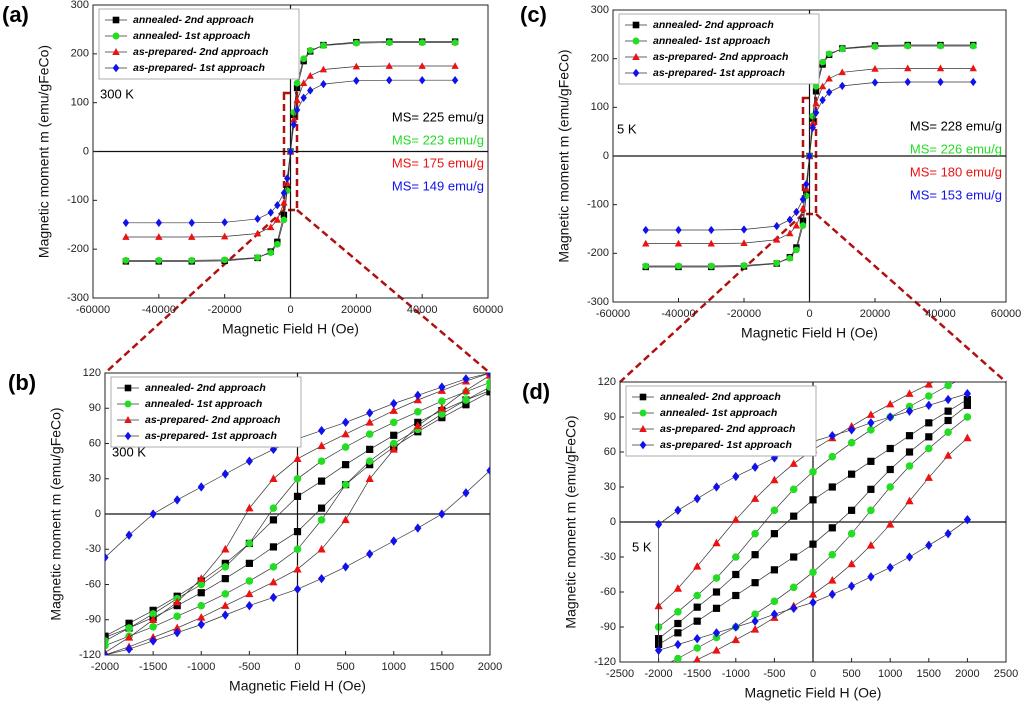  I want to click on x-tick-label: 2500, so click(1006, 674).